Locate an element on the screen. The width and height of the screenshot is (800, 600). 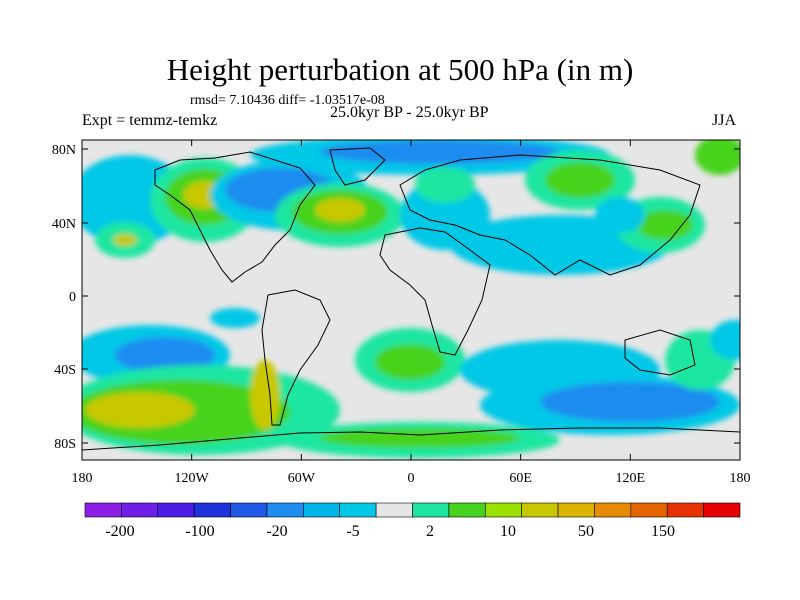
coast-greenland is located at coordinates (357, 166).